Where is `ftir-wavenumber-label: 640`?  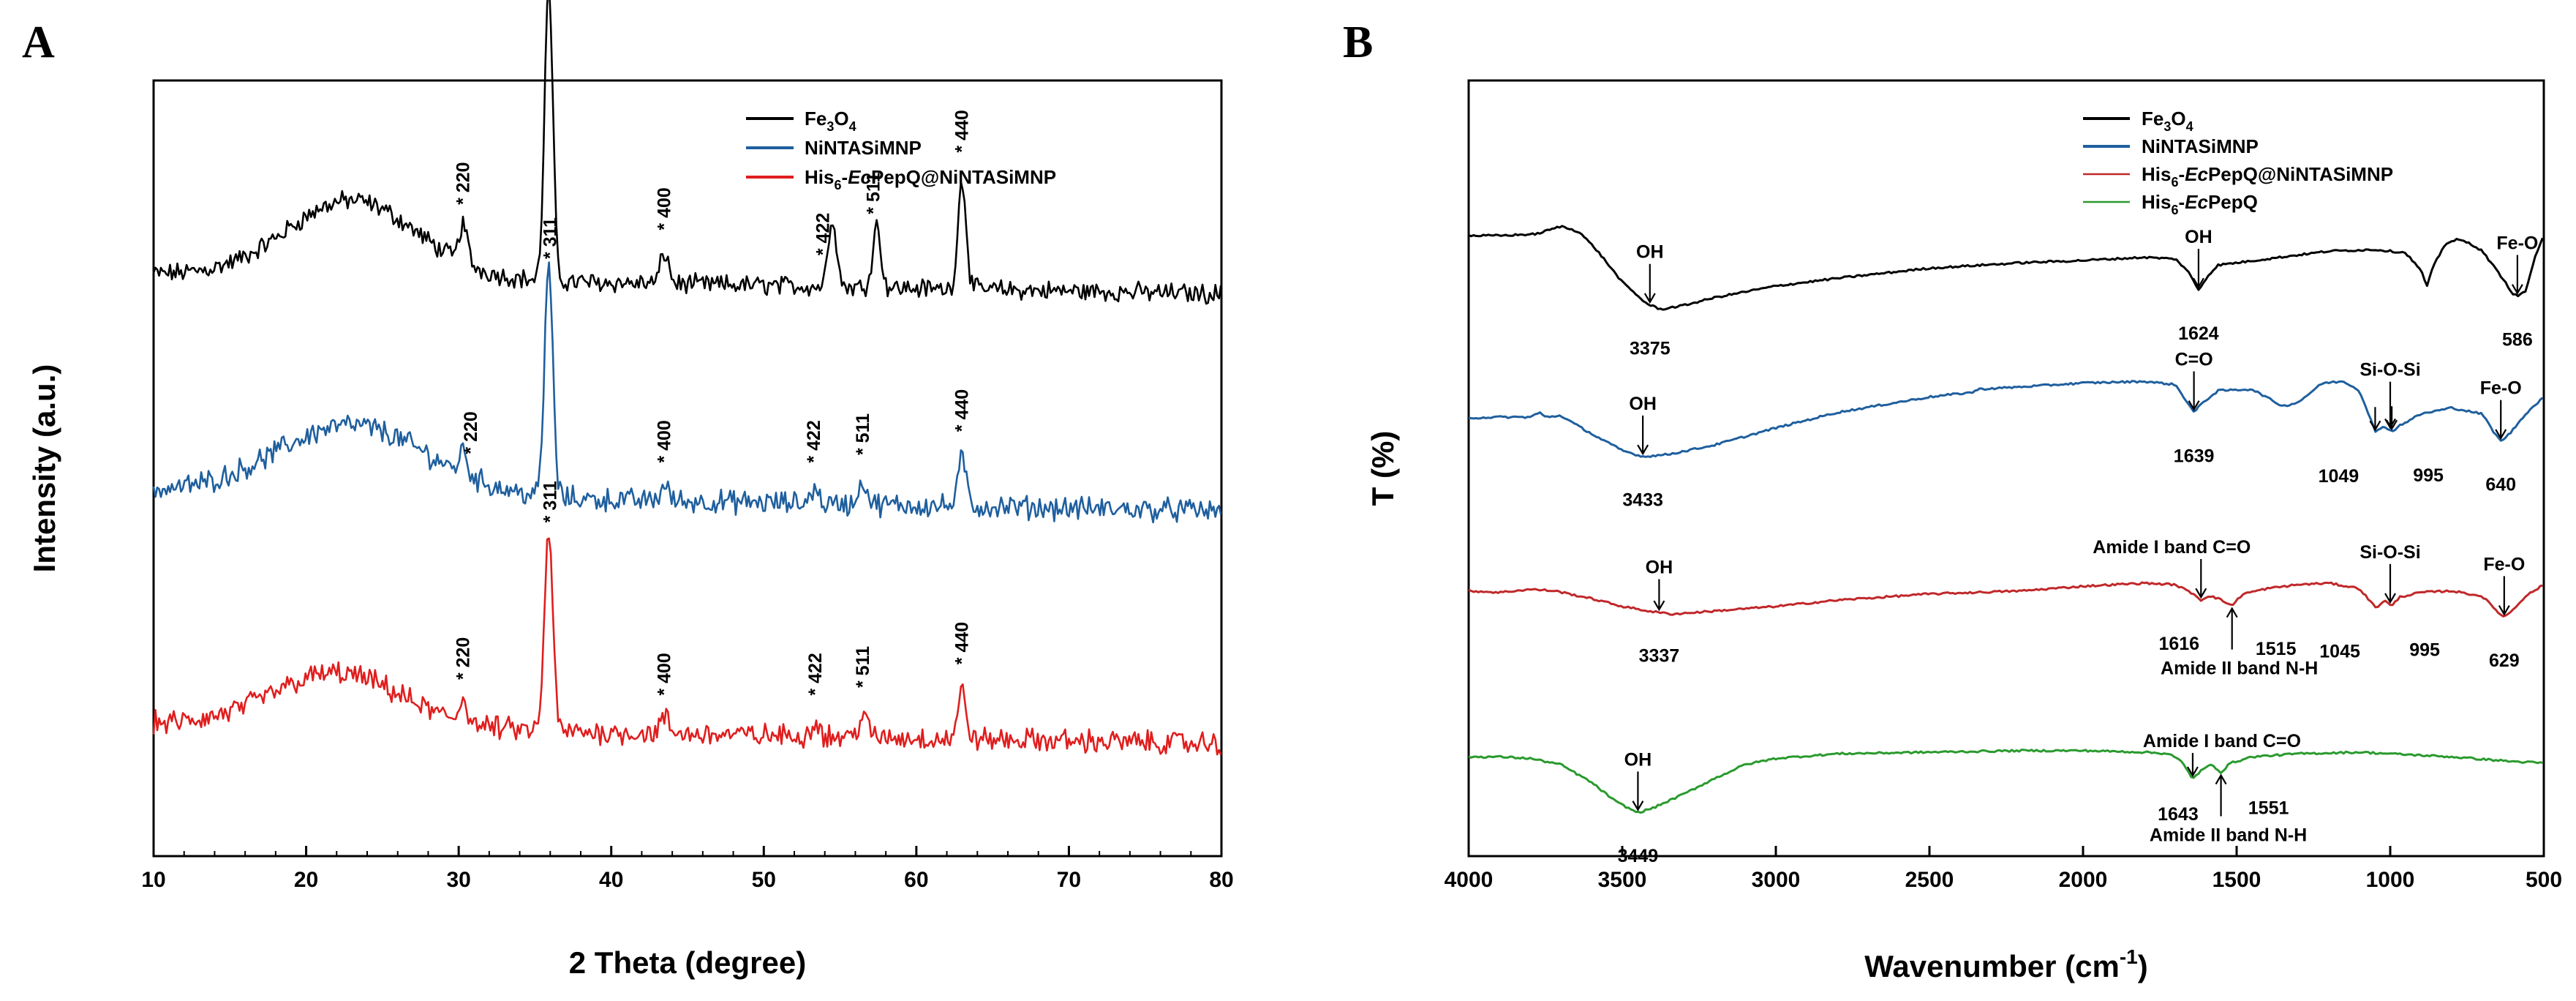
ftir-wavenumber-label: 640 is located at coordinates (2500, 485).